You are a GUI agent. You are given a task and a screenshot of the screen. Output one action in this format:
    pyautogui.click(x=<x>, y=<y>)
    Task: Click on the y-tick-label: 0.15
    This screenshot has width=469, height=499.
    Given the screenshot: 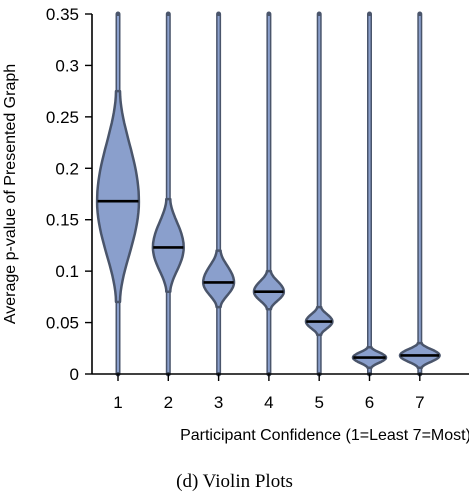 What is the action you would take?
    pyautogui.click(x=62, y=220)
    